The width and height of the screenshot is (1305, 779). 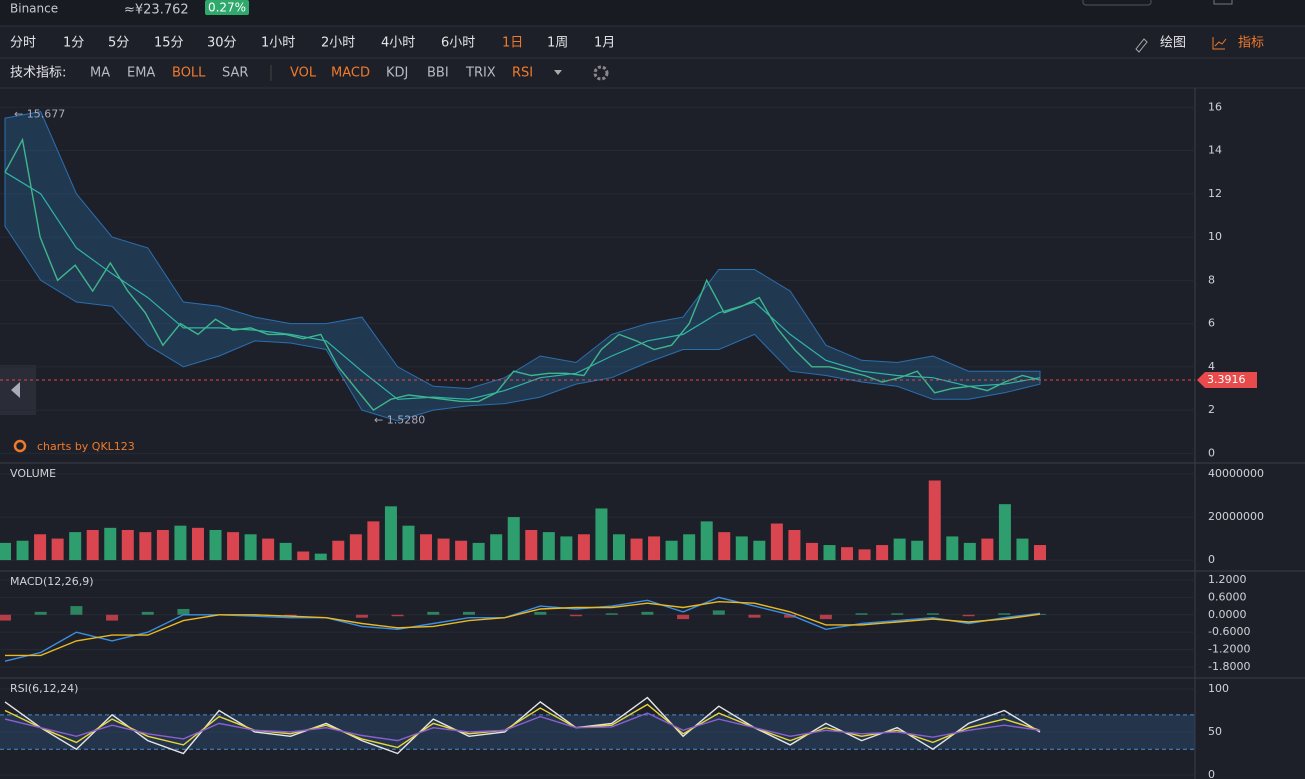 What do you see at coordinates (338, 43) in the screenshot?
I see `timeframe: 2小时` at bounding box center [338, 43].